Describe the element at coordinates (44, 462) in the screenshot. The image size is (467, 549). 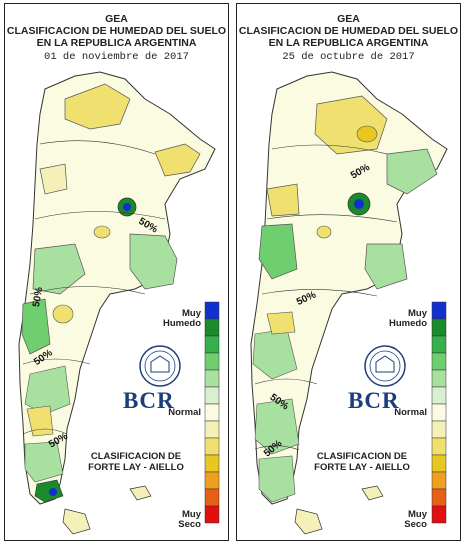
I see `patagonia-south-green` at that location.